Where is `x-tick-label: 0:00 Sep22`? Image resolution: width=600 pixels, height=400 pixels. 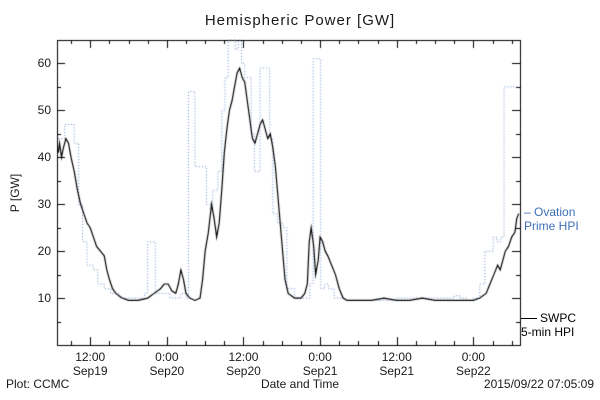 x-tick-label: 0:00 Sep22 is located at coordinates (473, 364).